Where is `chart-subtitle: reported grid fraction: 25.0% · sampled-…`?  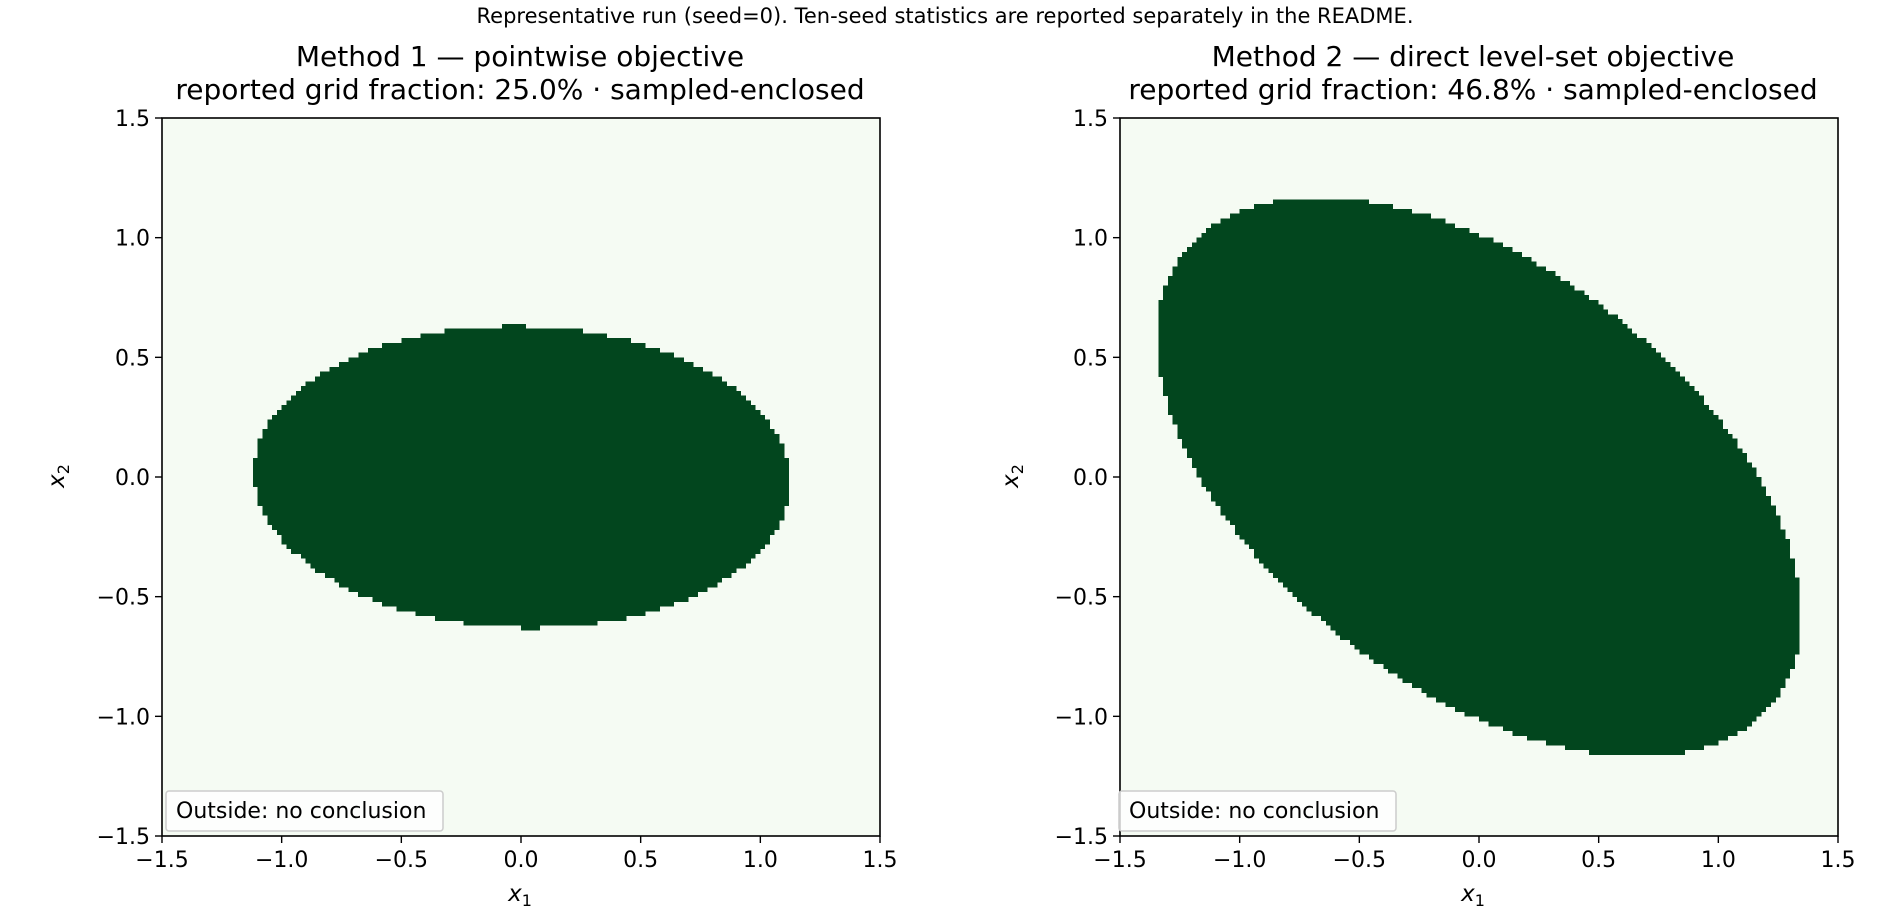
chart-subtitle: reported grid fraction: 25.0% · sampled-… is located at coordinates (519, 89).